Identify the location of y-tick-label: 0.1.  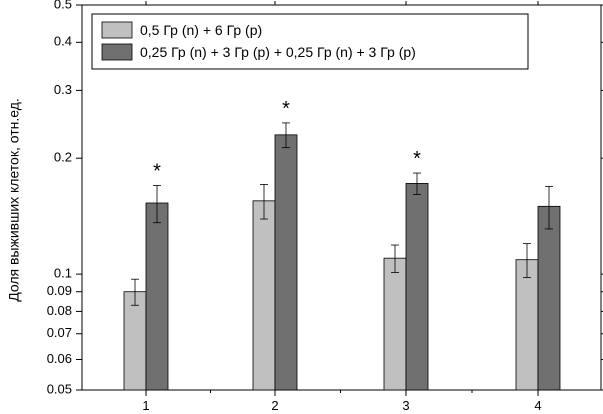
(63, 273).